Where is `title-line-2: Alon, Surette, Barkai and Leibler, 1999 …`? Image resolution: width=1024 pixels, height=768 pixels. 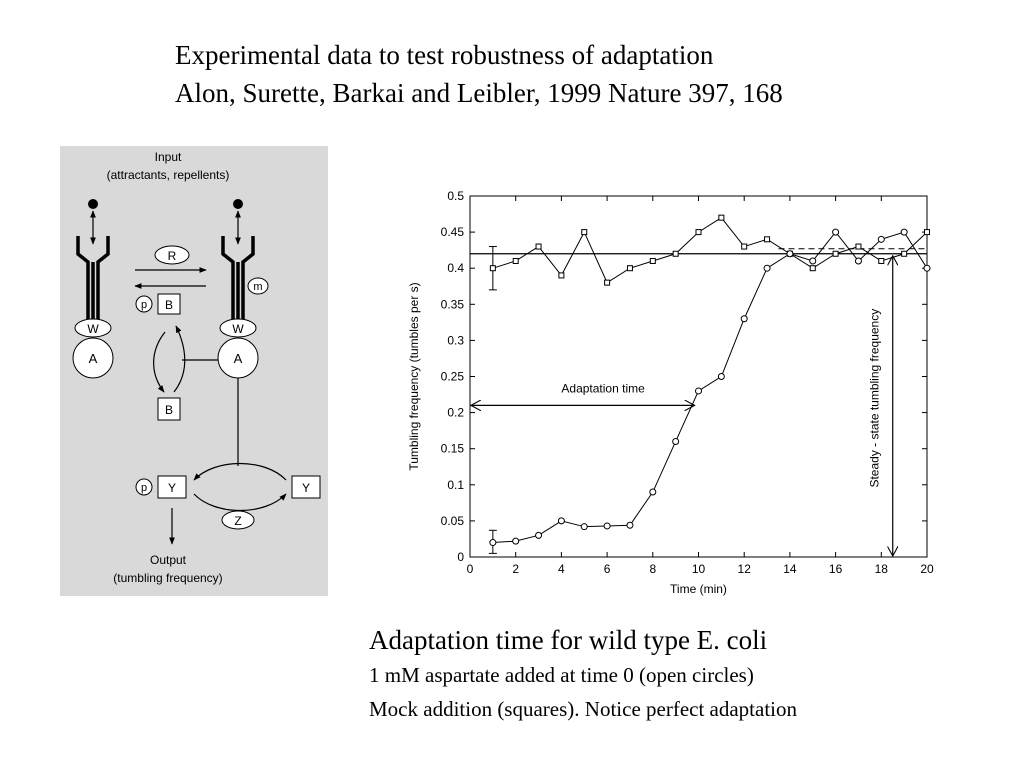 title-line-2: Alon, Surette, Barkai and Leibler, 1999 … is located at coordinates (479, 93).